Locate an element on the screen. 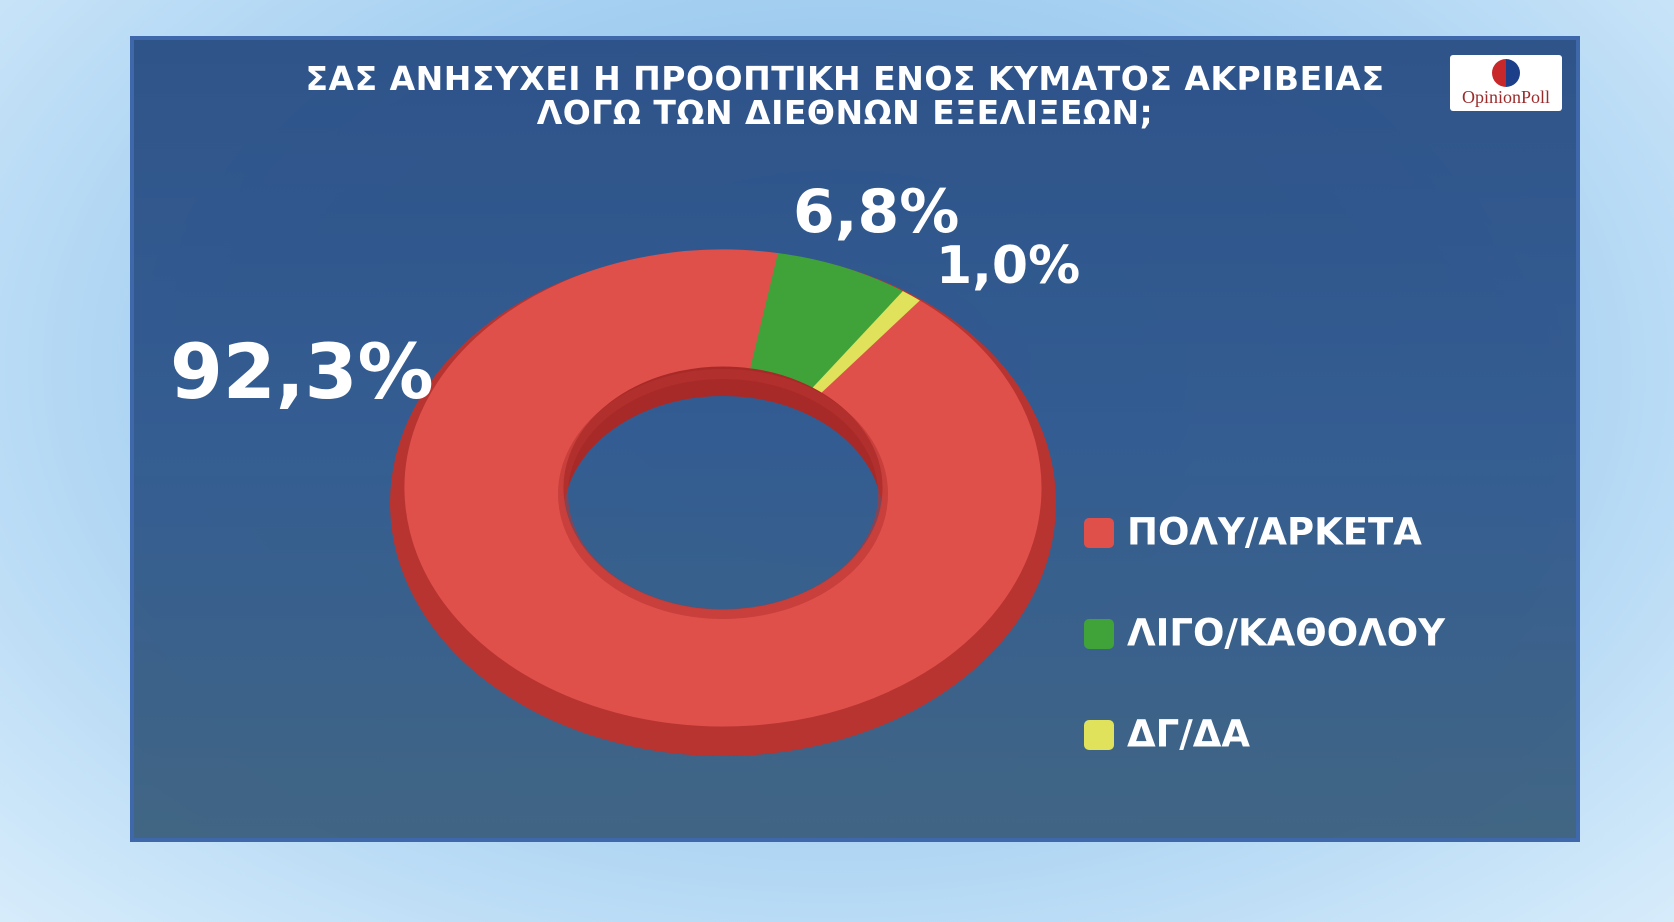 The width and height of the screenshot is (1674, 922). value-label: 92,3% is located at coordinates (302, 371).